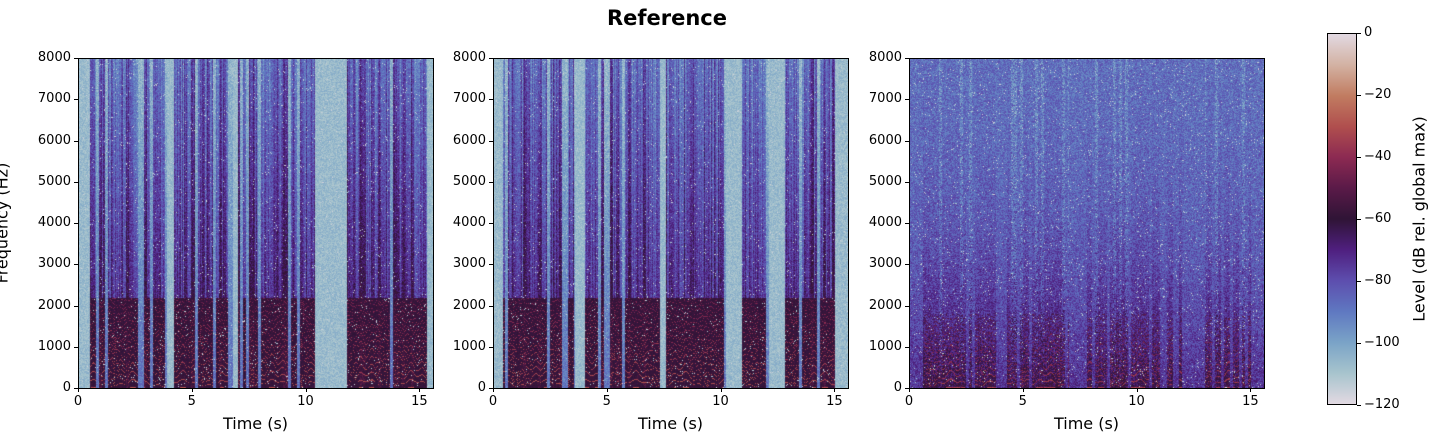  Describe the element at coordinates (1368, 32) in the screenshot. I see `colorbar-tick-label: 0` at that location.